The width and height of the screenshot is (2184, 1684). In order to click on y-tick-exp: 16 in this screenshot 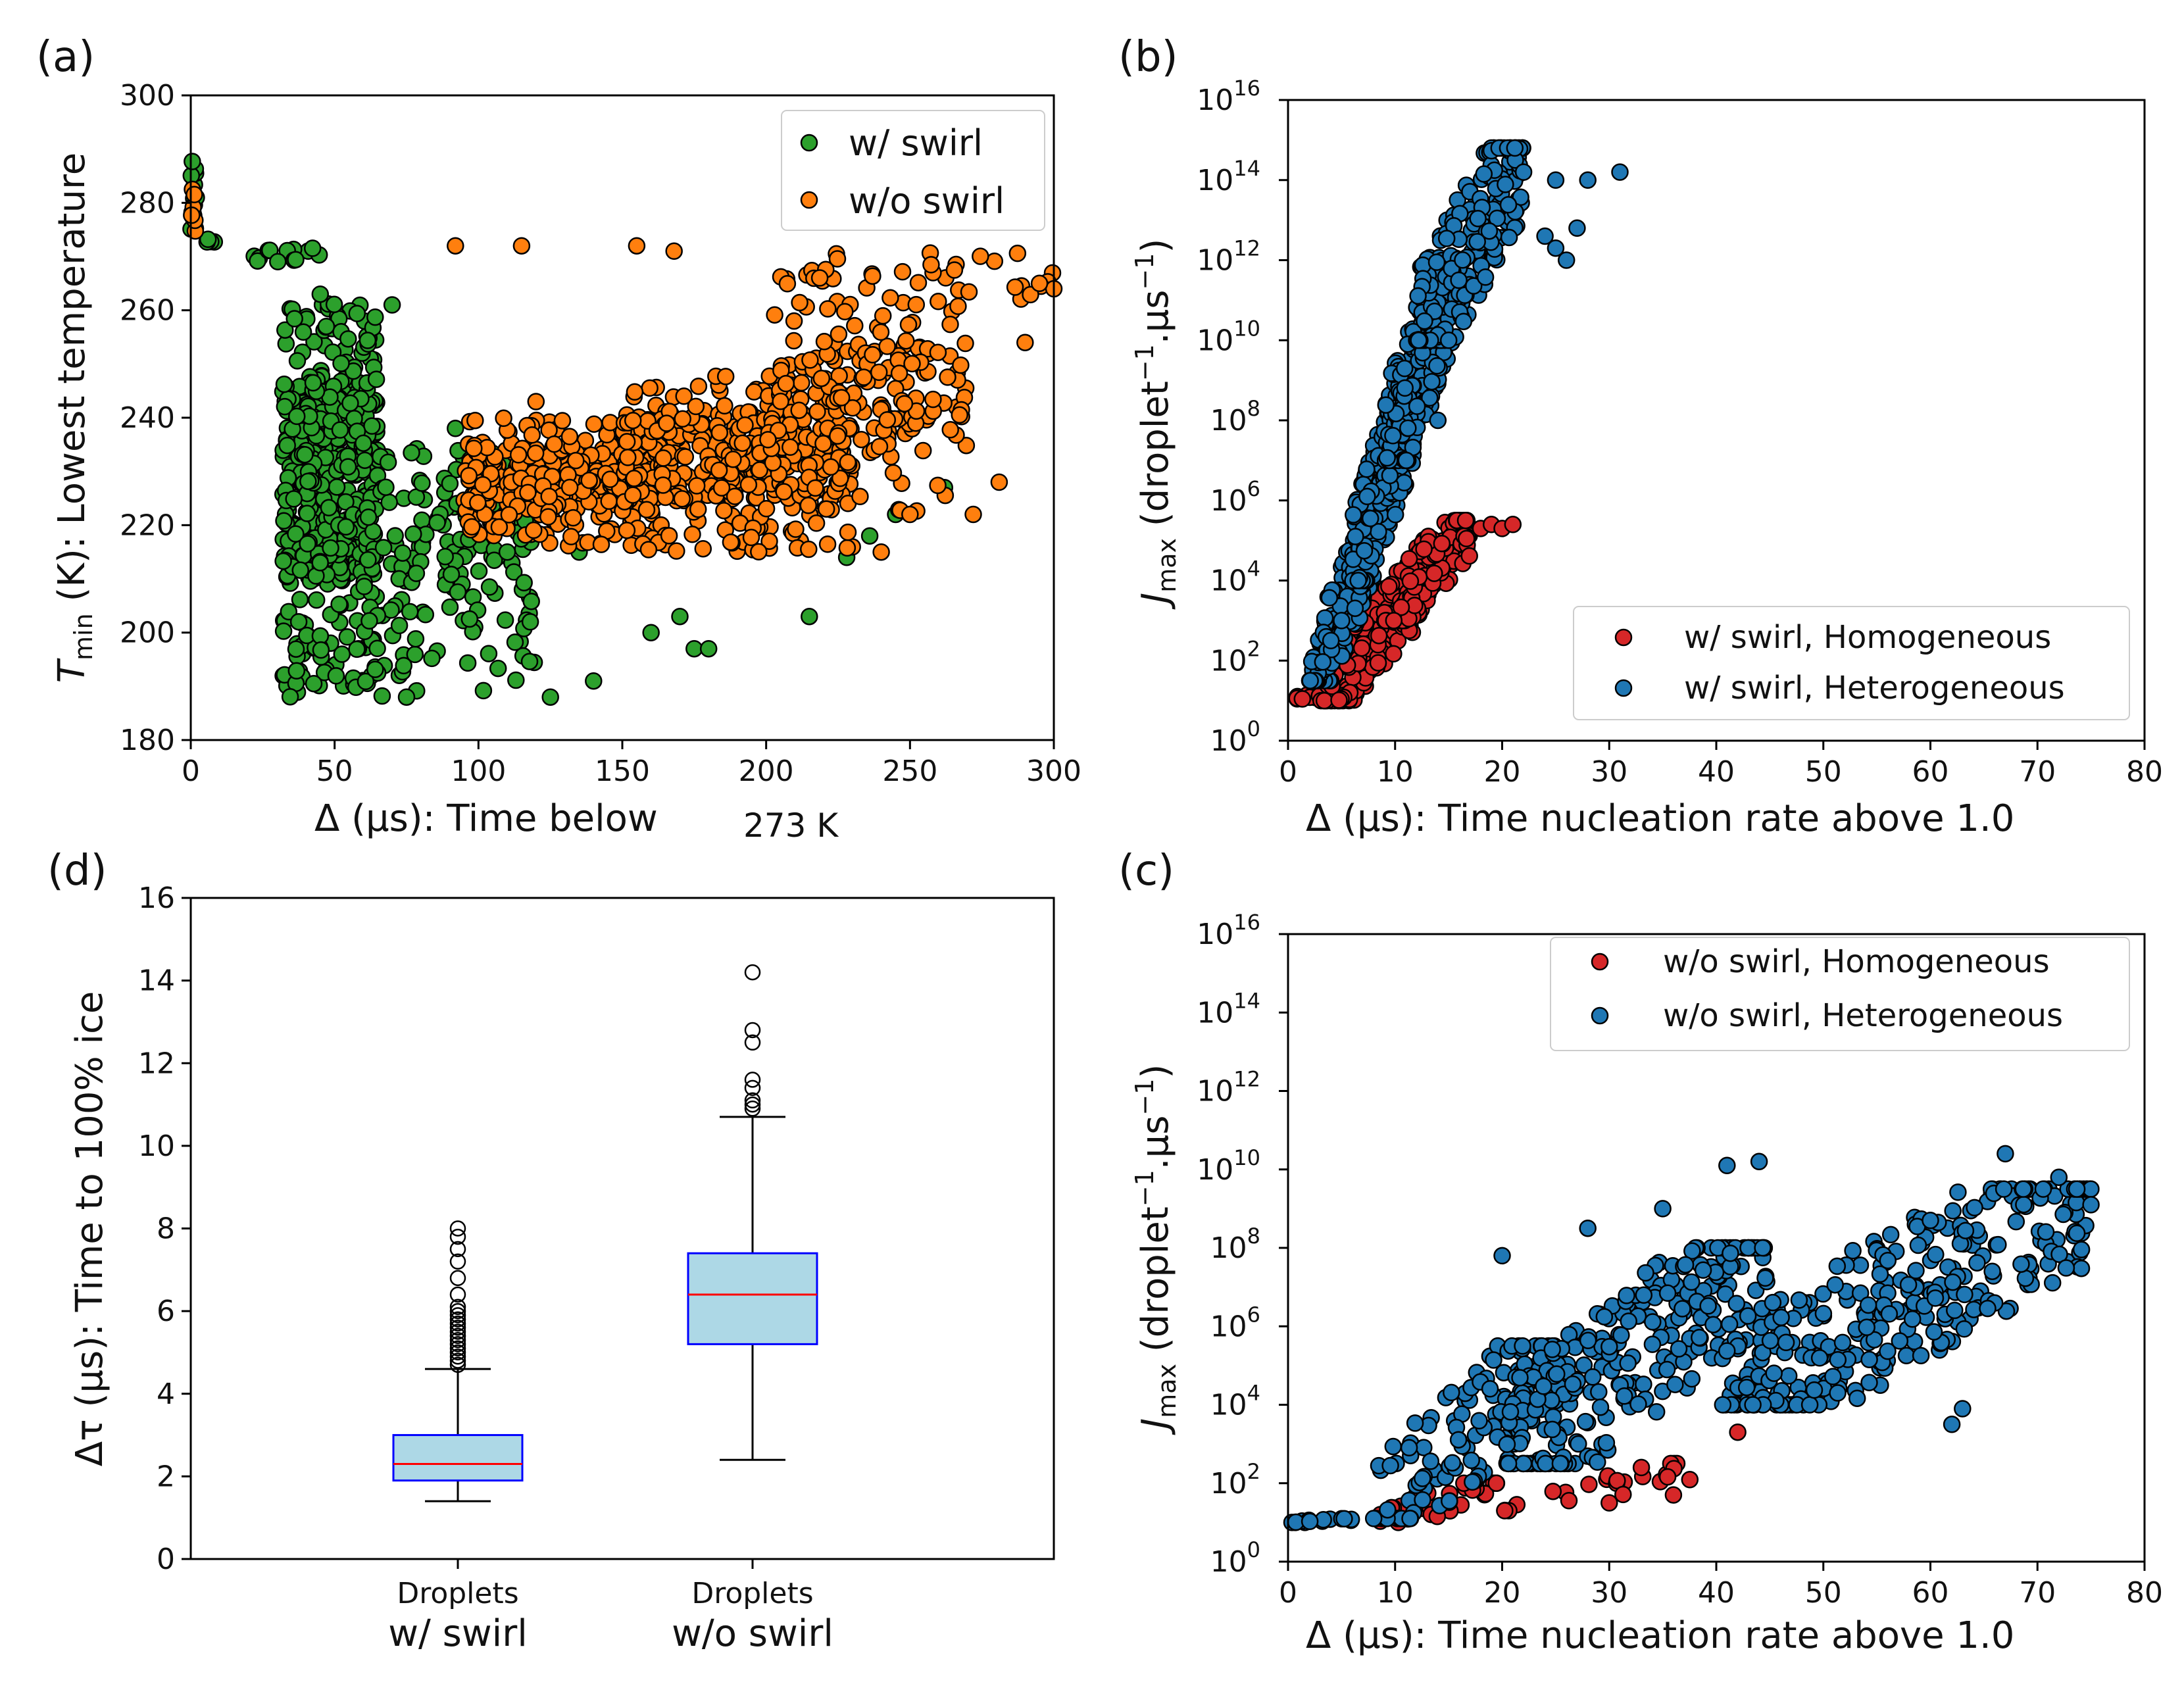, I will do `click(1246, 922)`.